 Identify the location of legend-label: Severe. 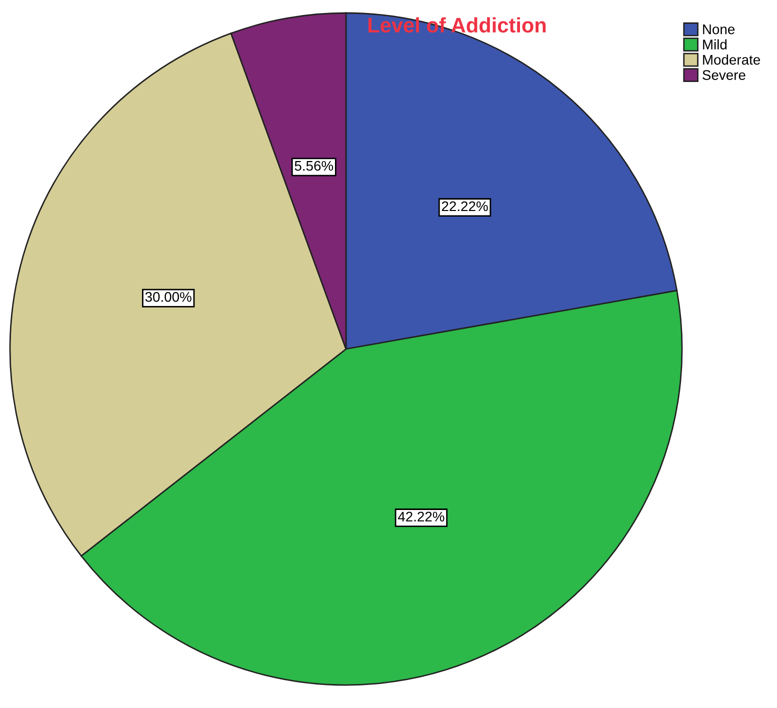
(724, 75).